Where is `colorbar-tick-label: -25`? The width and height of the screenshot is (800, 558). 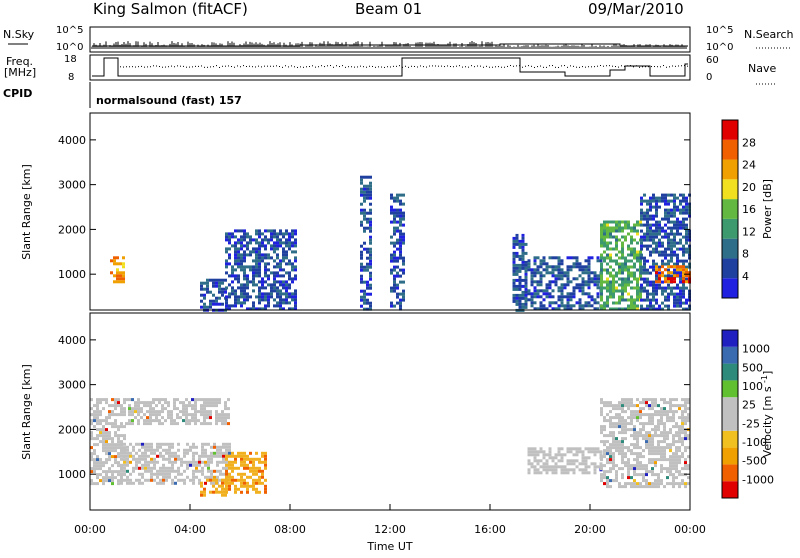 colorbar-tick-label: -25 is located at coordinates (751, 423).